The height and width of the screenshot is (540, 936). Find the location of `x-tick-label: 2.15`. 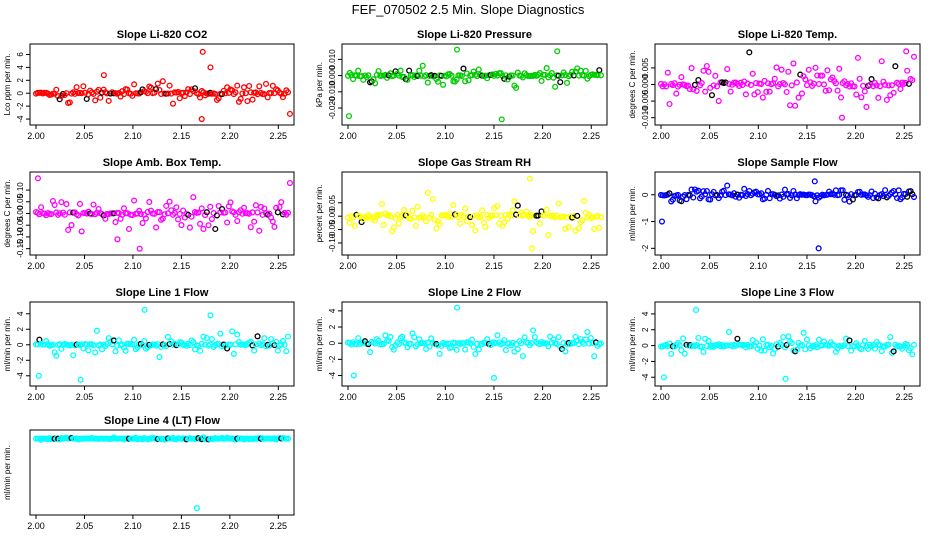

x-tick-label: 2.15 is located at coordinates (494, 136).